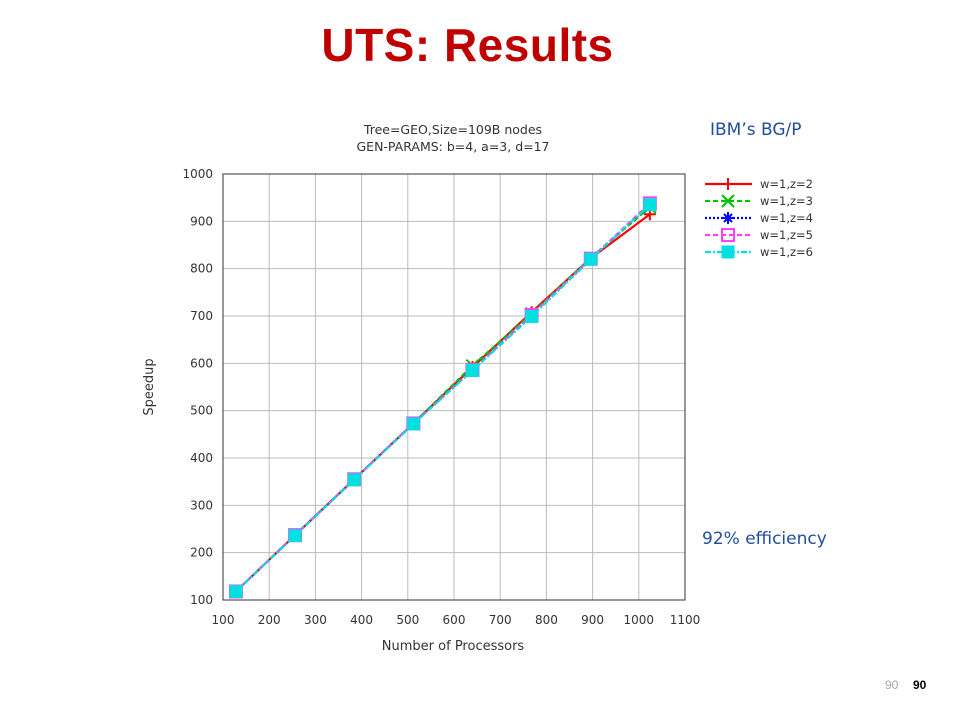  I want to click on efficiency-annotation: 92% efficiency, so click(764, 539).